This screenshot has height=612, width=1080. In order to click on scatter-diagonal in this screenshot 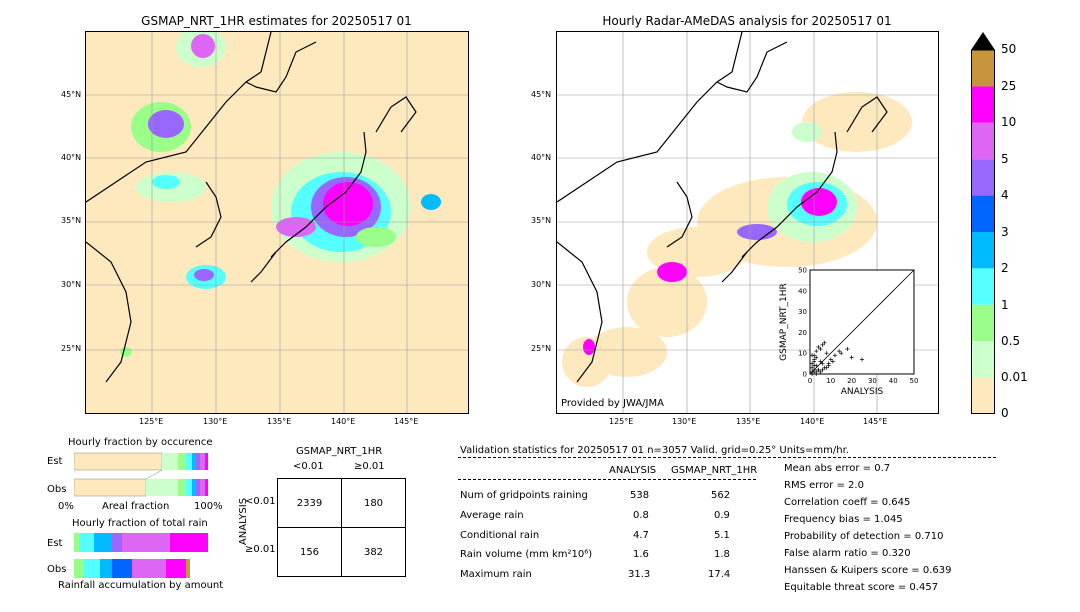, I will do `click(862, 322)`.